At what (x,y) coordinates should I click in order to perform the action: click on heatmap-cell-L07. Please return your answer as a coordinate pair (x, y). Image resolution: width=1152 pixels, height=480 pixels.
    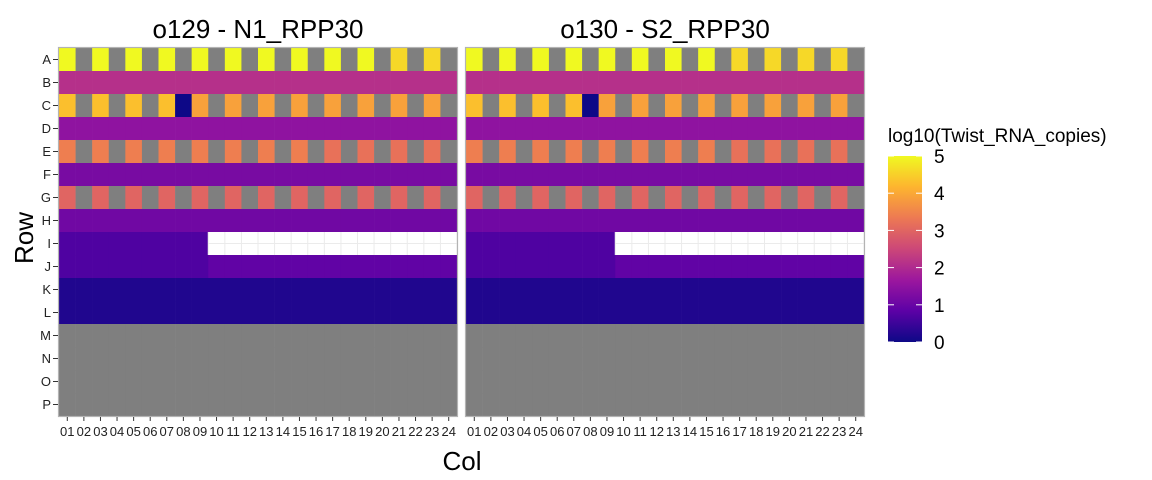
    Looking at the image, I should click on (574, 313).